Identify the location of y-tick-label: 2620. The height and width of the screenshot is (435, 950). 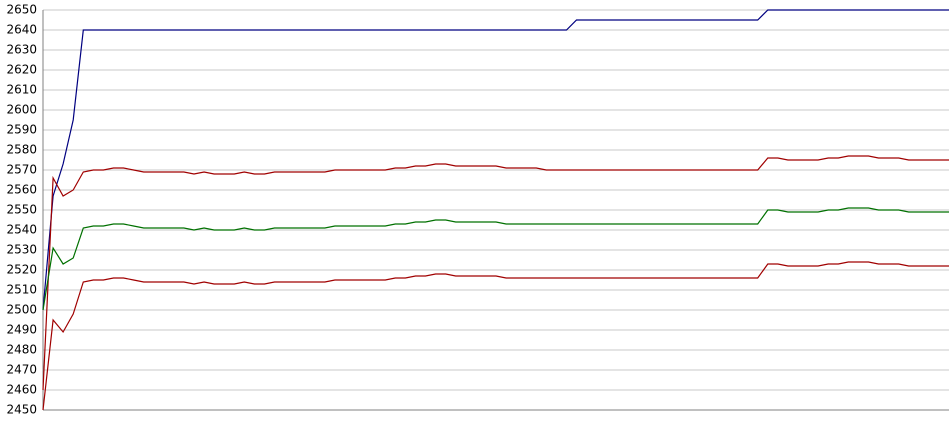
(21, 70).